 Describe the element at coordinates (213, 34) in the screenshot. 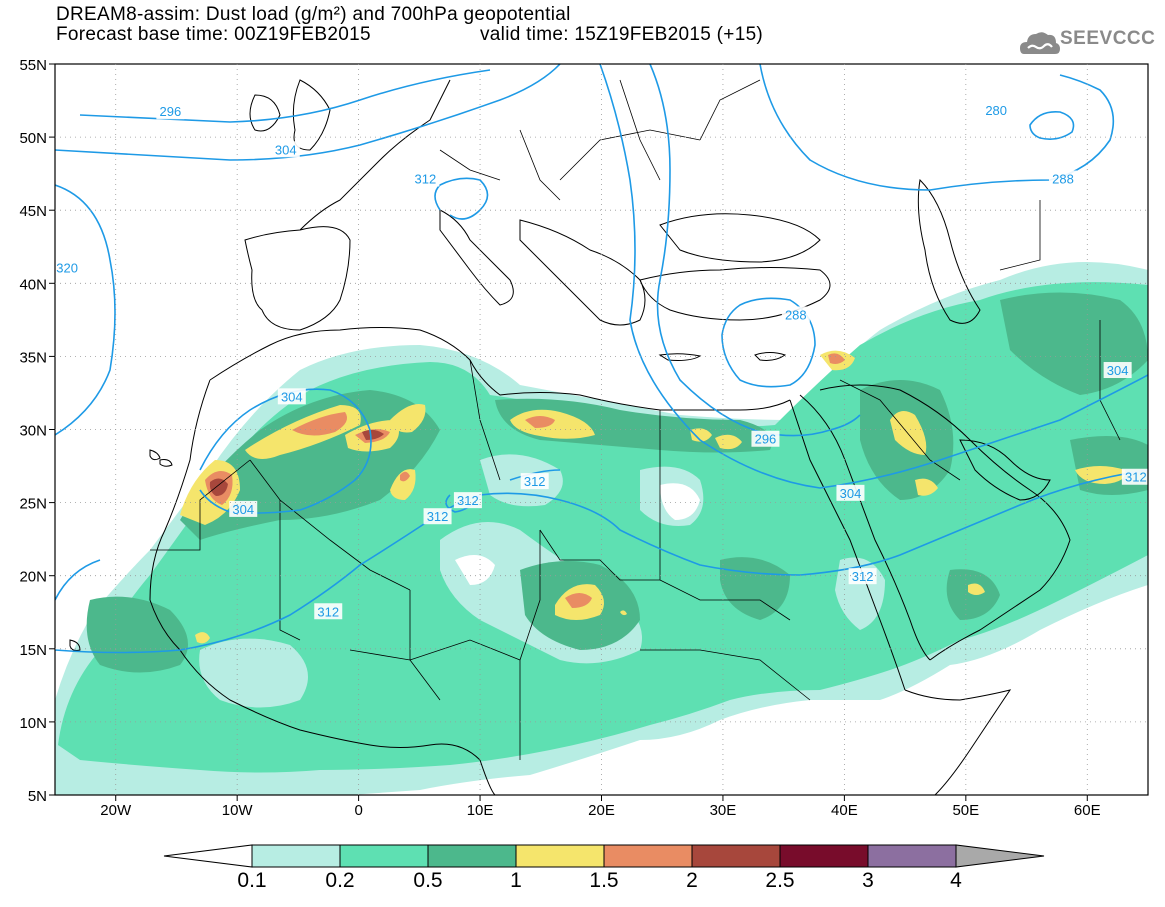

I see `forecast-base-time: Forecast base time: 00Z19FEB2015` at that location.